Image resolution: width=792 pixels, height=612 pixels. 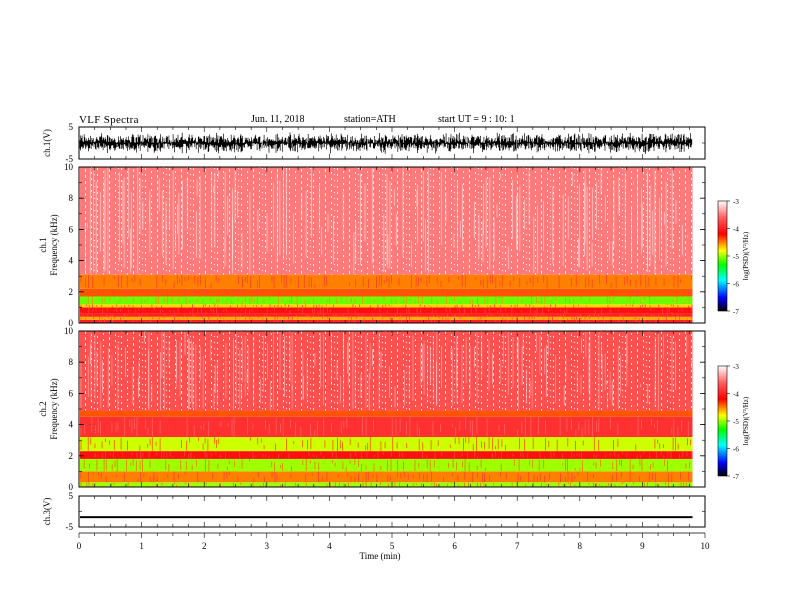 I want to click on p1-ylabel-frequency: Frequency (kHz), so click(x=54, y=244).